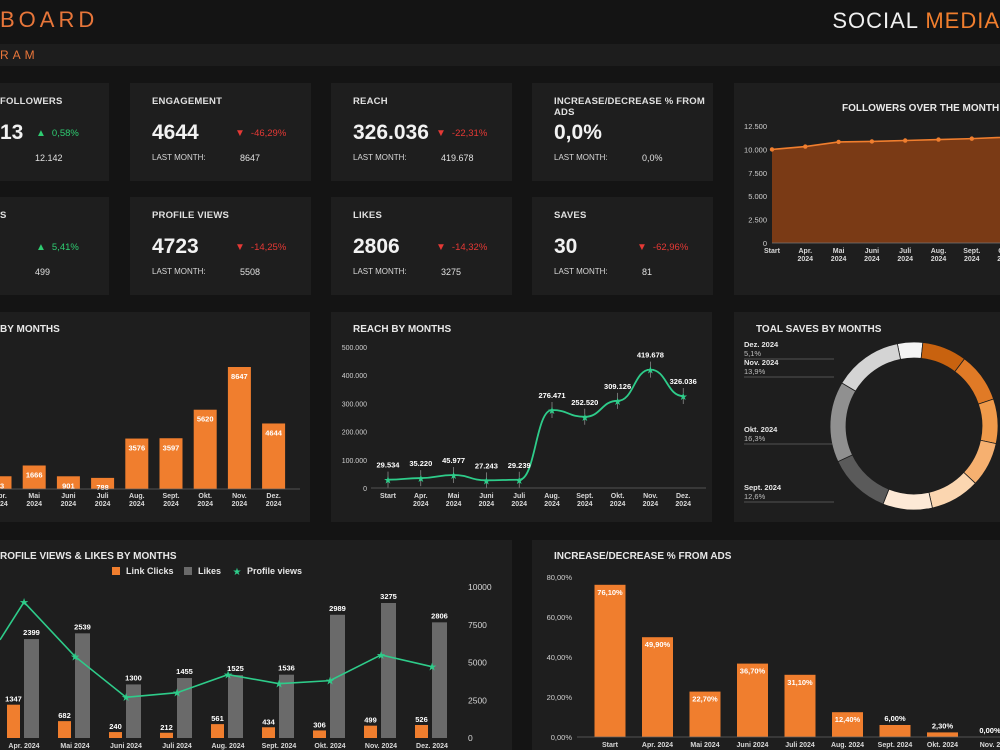 The image size is (1000, 750). I want to click on kpi-change: ▼ -46,29%, so click(260, 133).